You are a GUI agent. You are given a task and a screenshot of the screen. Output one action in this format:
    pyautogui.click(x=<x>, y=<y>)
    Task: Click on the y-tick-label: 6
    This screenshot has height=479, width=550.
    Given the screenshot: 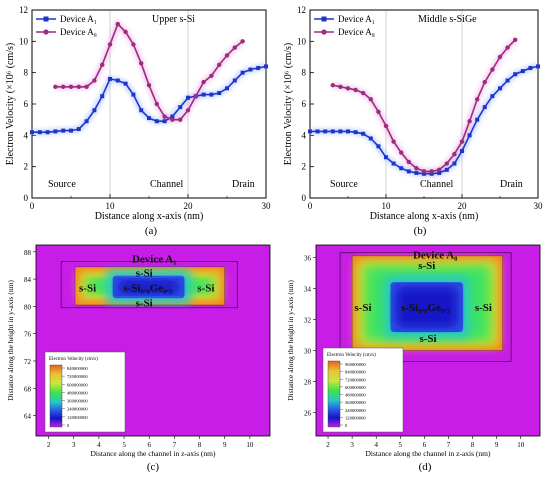 What is the action you would take?
    pyautogui.click(x=26, y=104)
    